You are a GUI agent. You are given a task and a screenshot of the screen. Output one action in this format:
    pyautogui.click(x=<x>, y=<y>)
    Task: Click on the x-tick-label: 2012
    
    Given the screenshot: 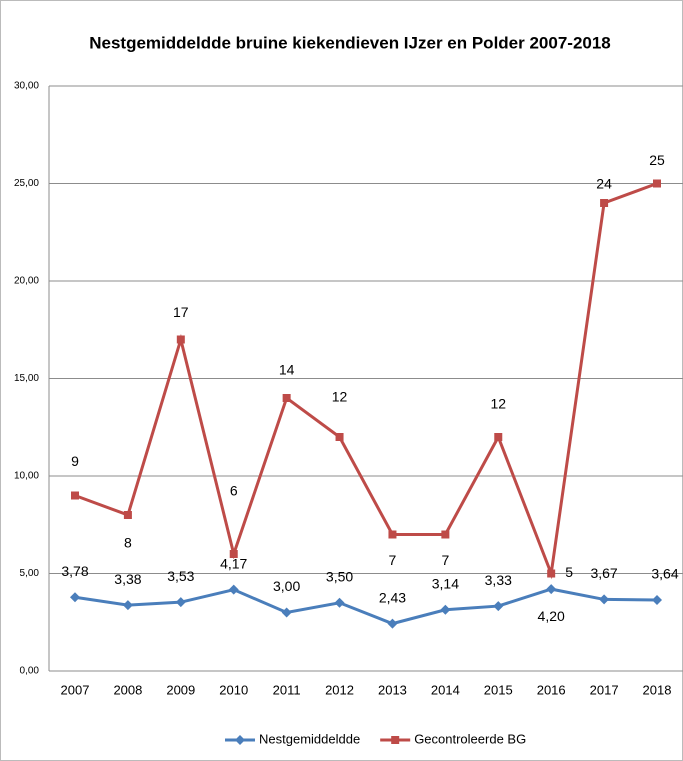 What is the action you would take?
    pyautogui.click(x=339, y=689)
    